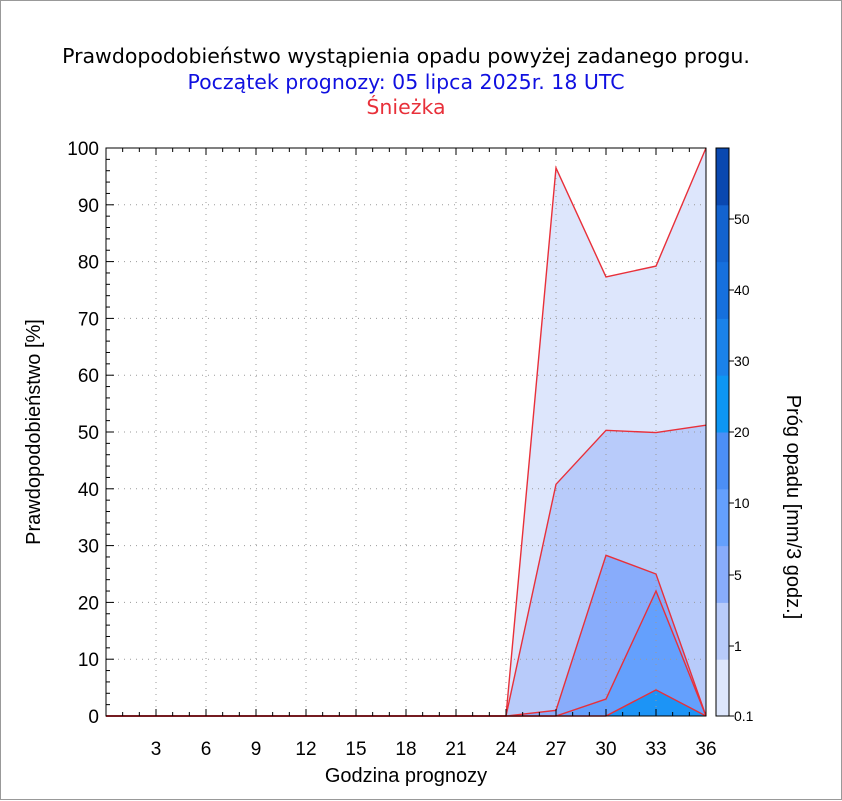 The image size is (842, 801). What do you see at coordinates (93, 717) in the screenshot?
I see `y-tick-label: 0` at bounding box center [93, 717].